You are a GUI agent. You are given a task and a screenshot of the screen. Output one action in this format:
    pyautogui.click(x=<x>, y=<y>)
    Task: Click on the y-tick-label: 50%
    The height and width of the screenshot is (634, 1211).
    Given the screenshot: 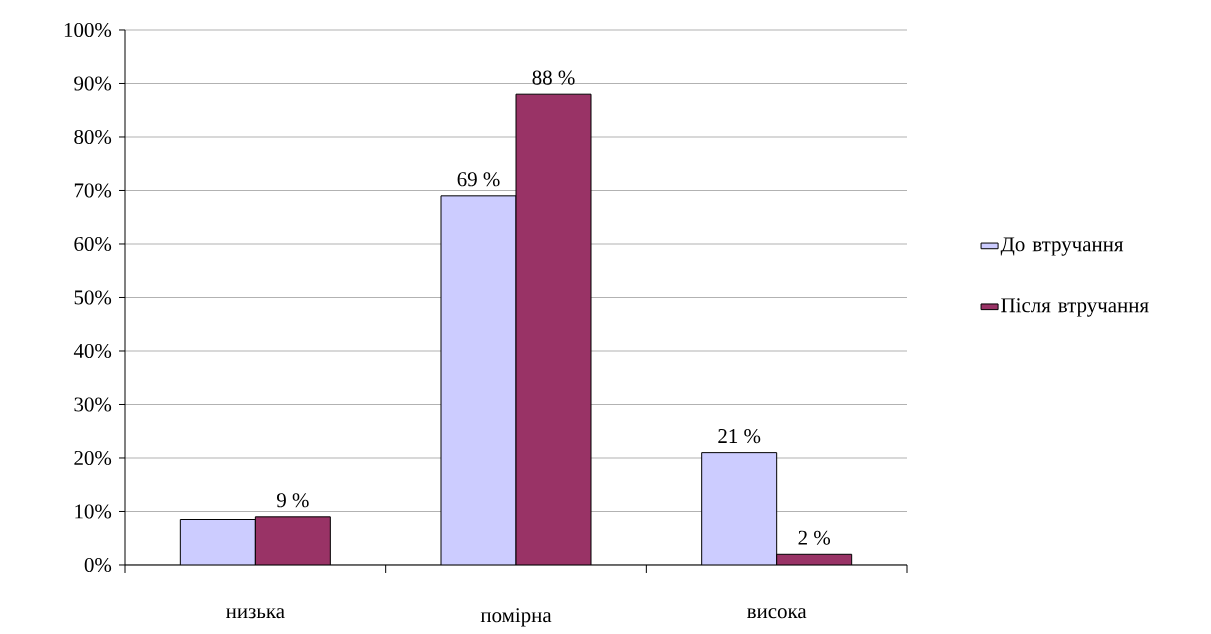 What is the action you would take?
    pyautogui.click(x=93, y=297)
    